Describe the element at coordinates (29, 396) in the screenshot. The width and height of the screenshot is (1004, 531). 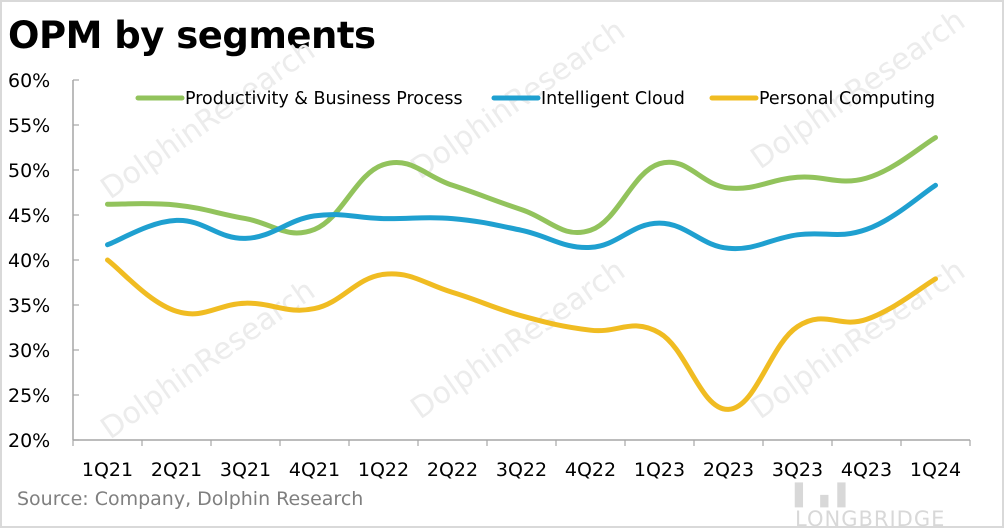
I see `y-tick-label: 25%` at that location.